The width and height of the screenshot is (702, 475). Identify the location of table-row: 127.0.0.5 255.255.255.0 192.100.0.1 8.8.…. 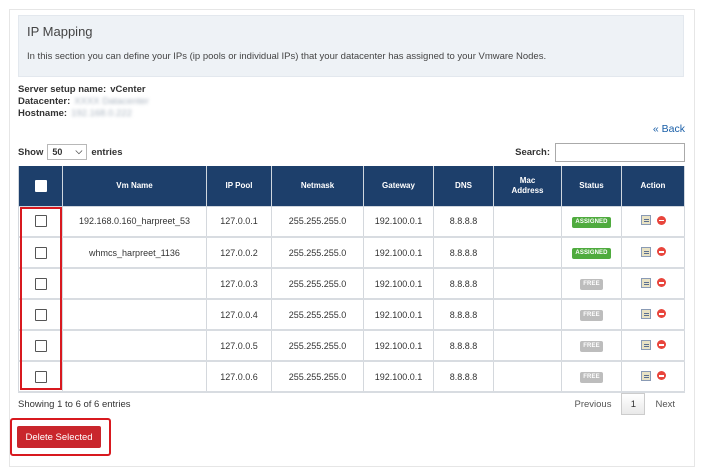
(351, 345).